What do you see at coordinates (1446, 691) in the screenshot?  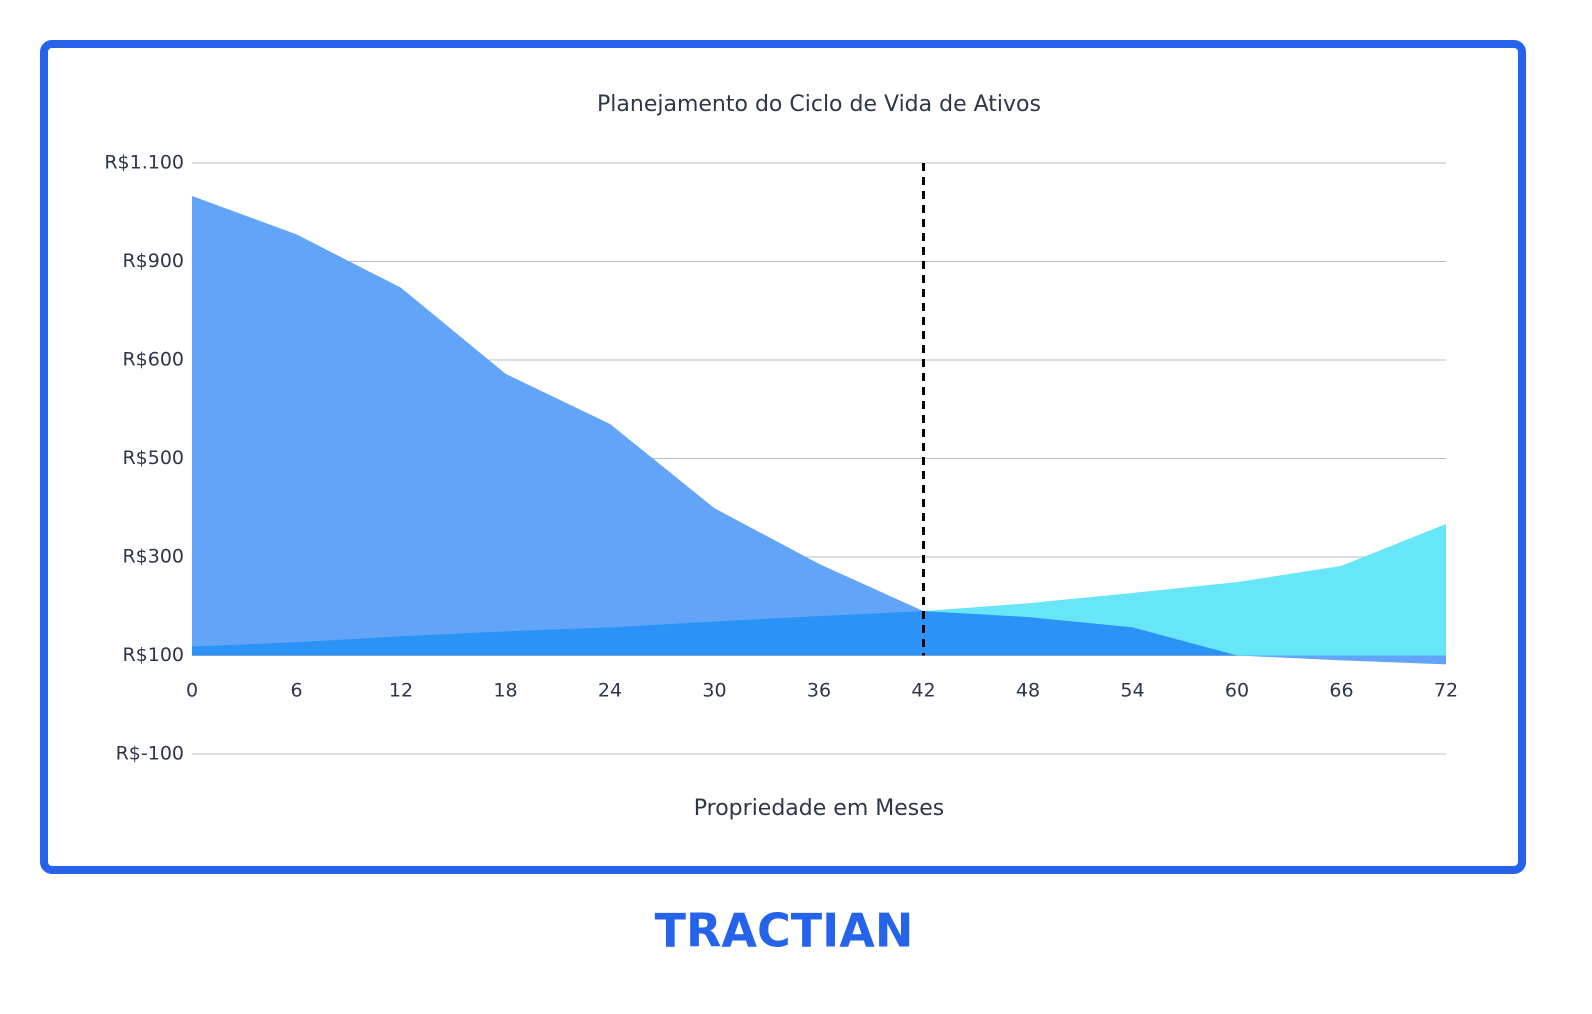 I see `x-tick-label: 72` at bounding box center [1446, 691].